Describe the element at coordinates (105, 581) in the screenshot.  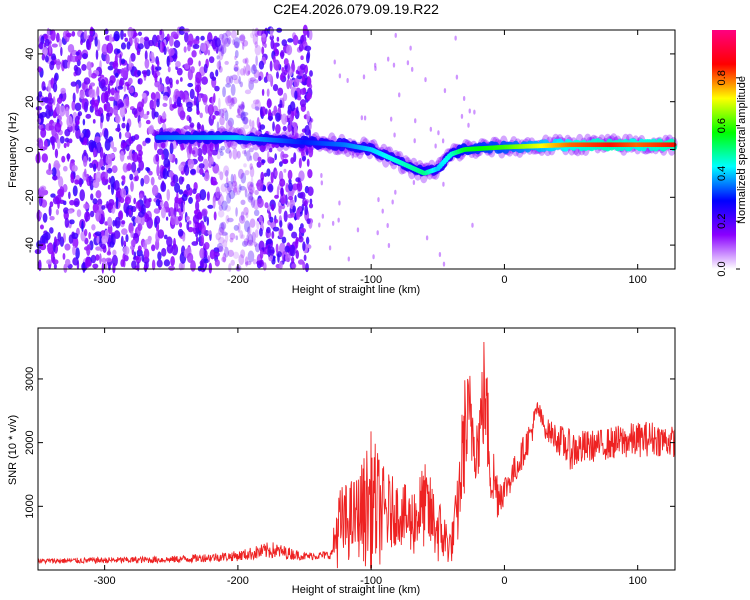
I see `x-tick-label: -300` at that location.